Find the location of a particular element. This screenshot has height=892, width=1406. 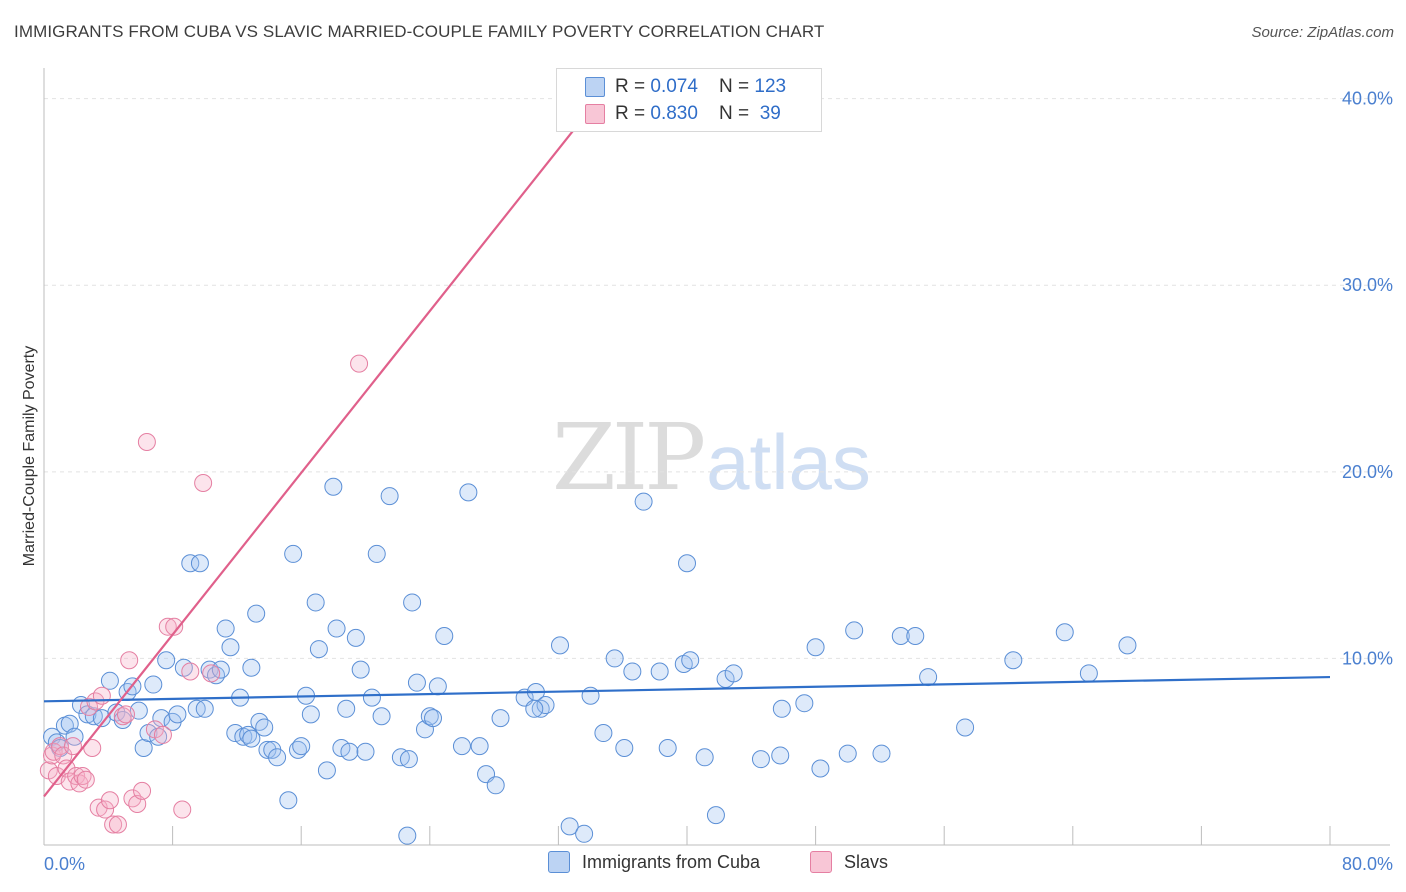

legend-n-label: N = is located at coordinates (737, 113).